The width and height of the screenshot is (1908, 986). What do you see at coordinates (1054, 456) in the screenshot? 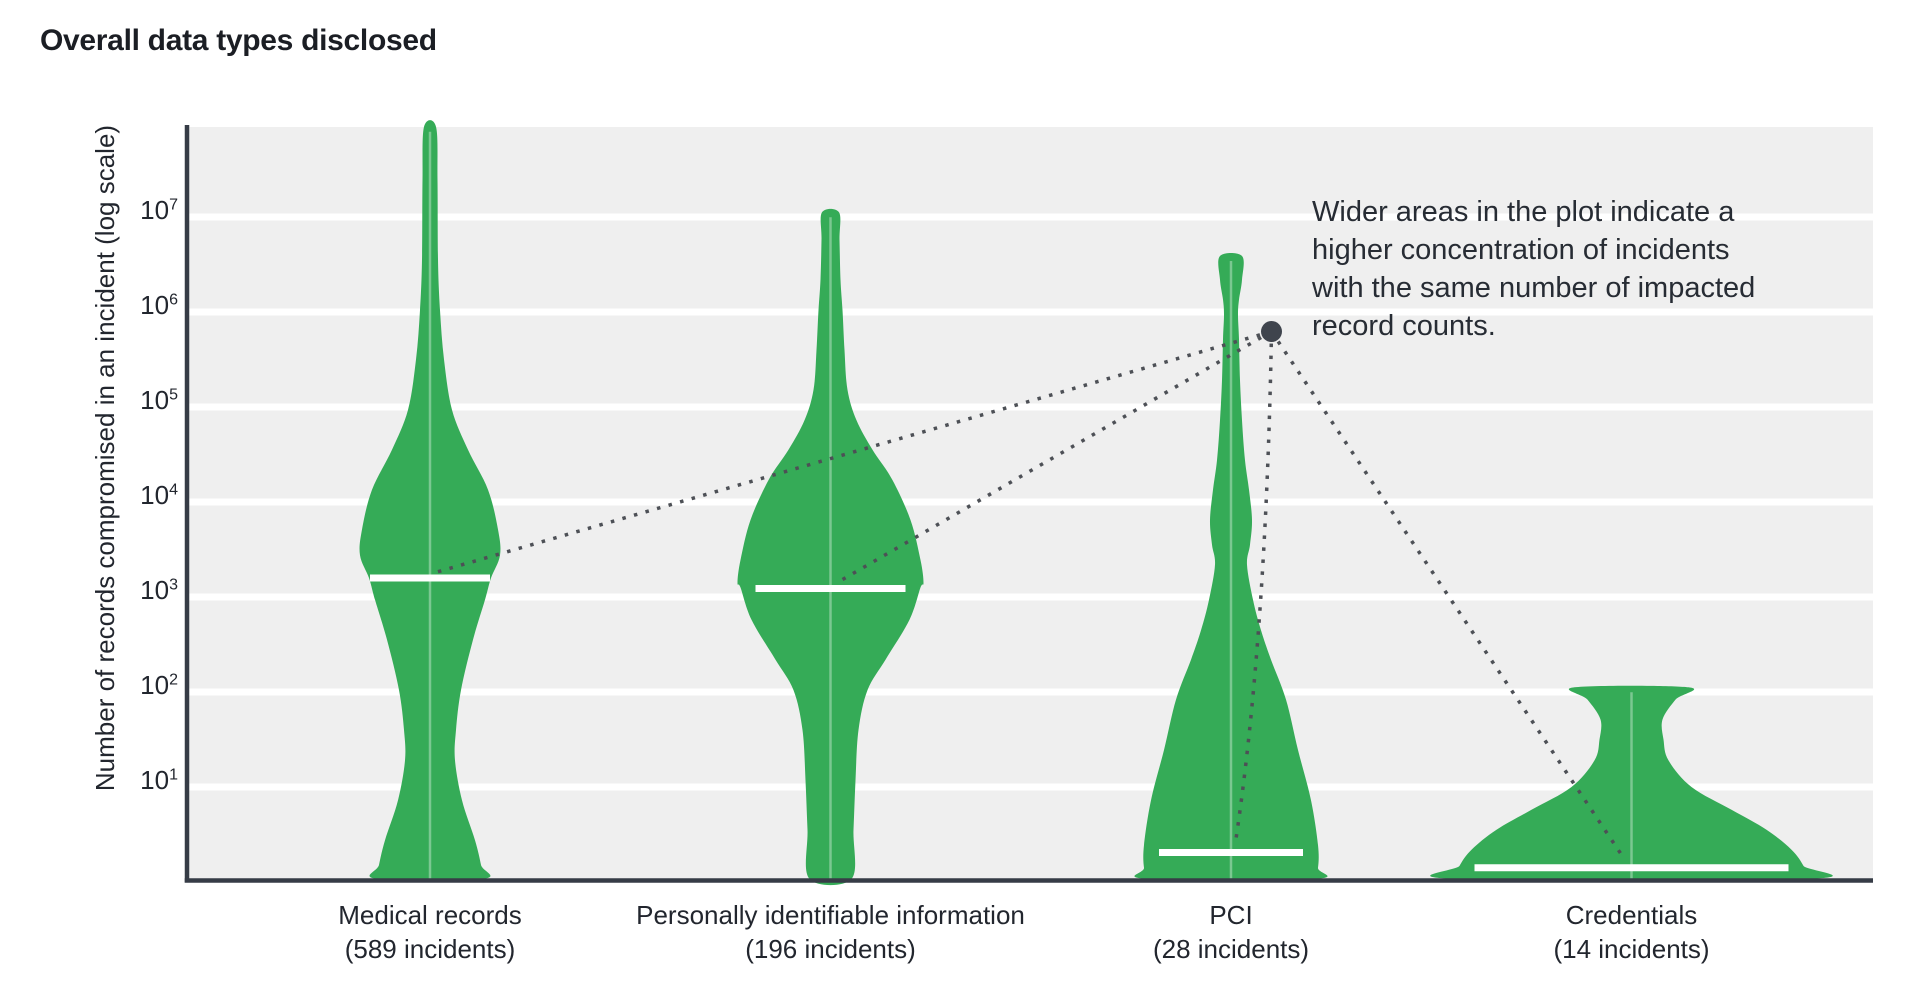
I see `annotation-pointer-line-personally-identifiable-information` at bounding box center [1054, 456].